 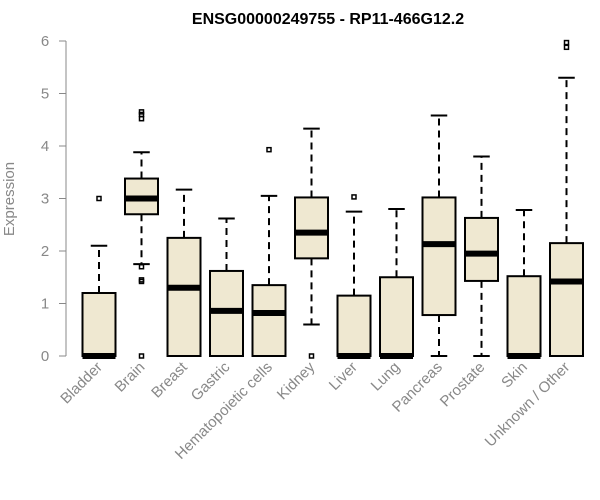 I want to click on x-tick-label: Brain, so click(x=130, y=377).